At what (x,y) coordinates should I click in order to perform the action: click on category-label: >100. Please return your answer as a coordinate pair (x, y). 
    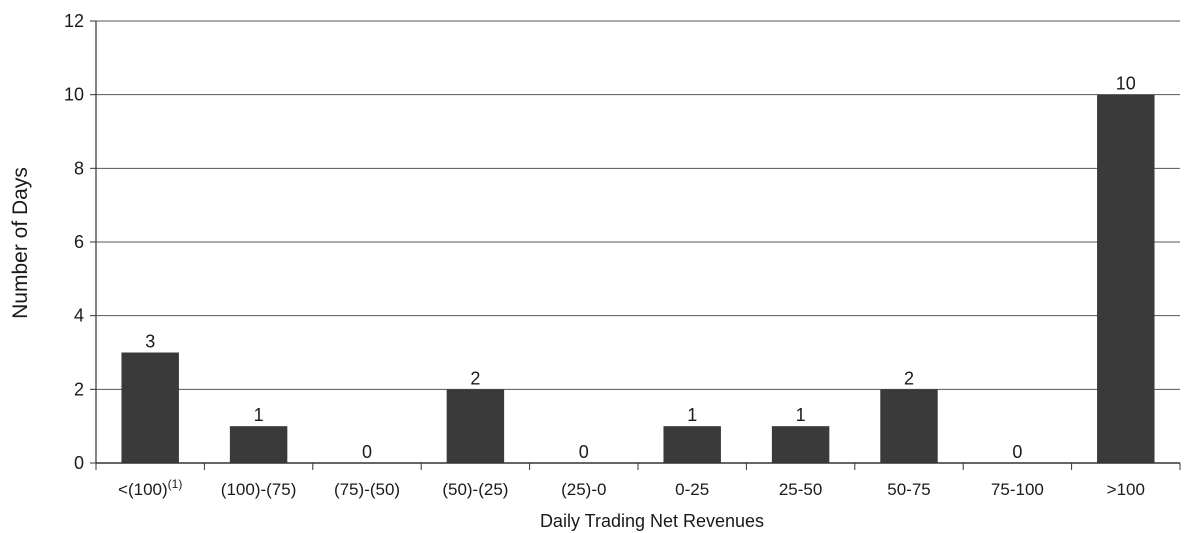
    Looking at the image, I should click on (1126, 489).